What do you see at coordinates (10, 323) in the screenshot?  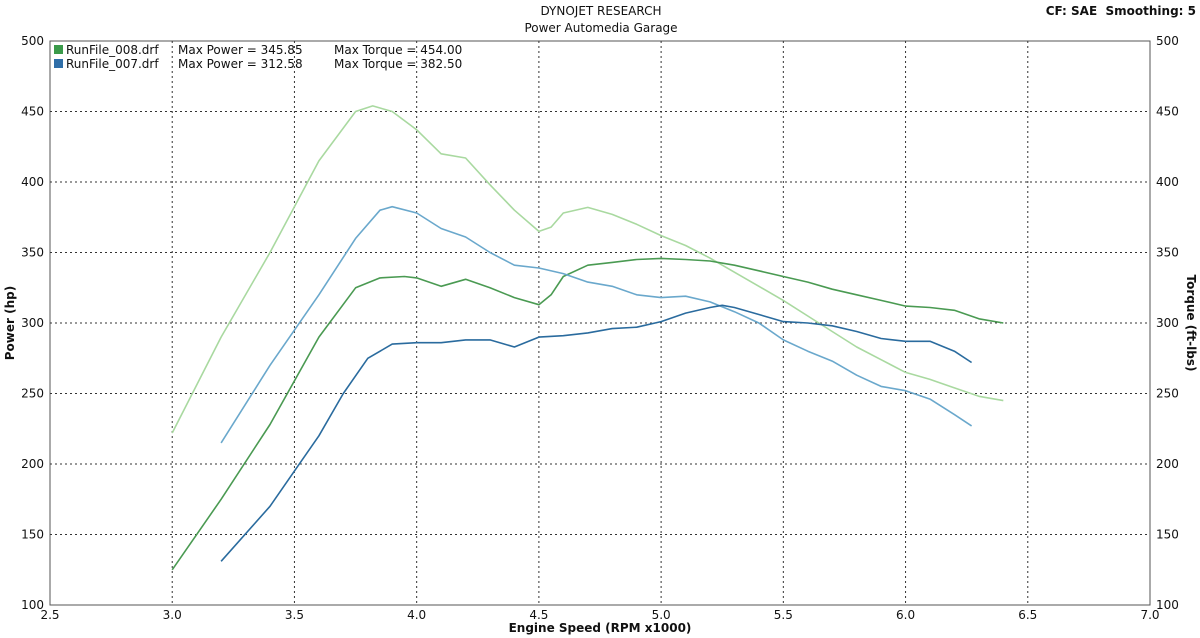 I see `y-axis-label-power: Power (hp)` at bounding box center [10, 323].